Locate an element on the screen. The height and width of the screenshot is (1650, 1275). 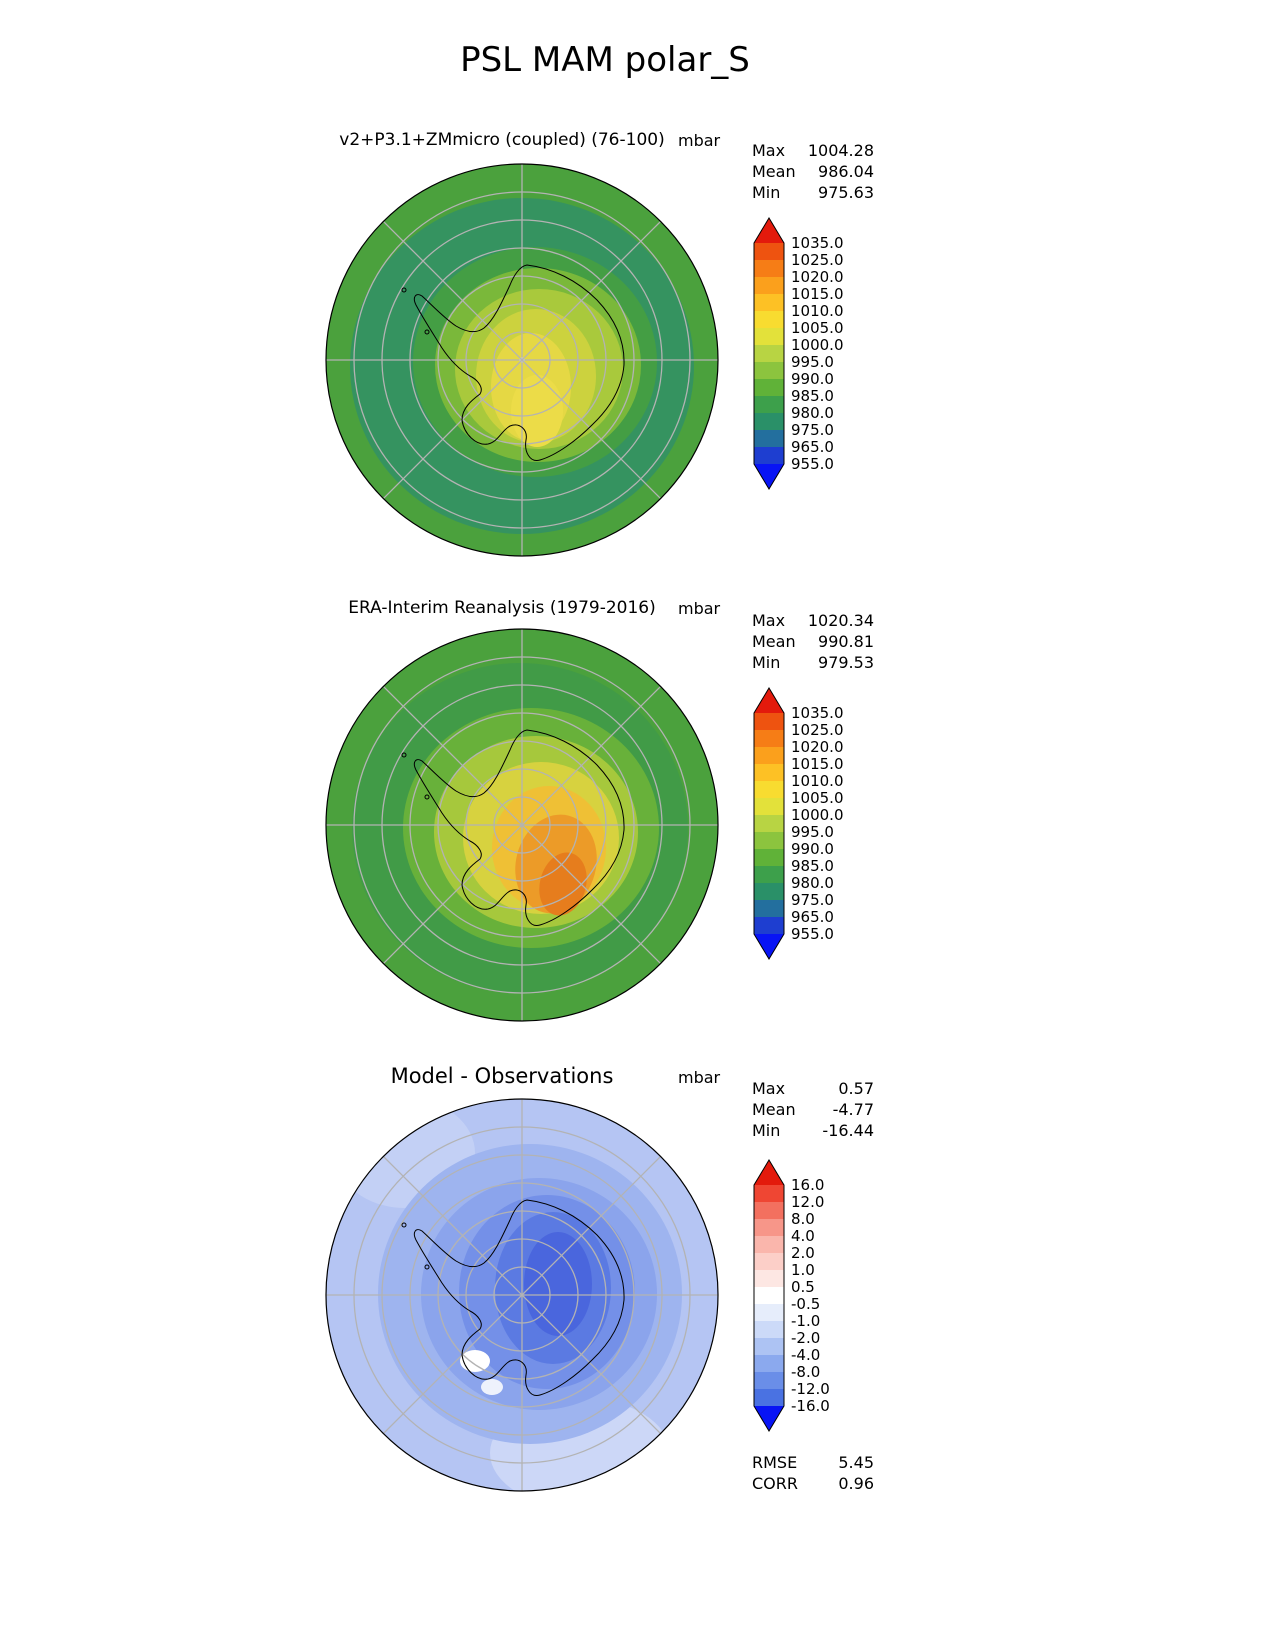
panel-3-stats: Max 0.57 Mean -4.77 Min -16.44 is located at coordinates (813, 1109).